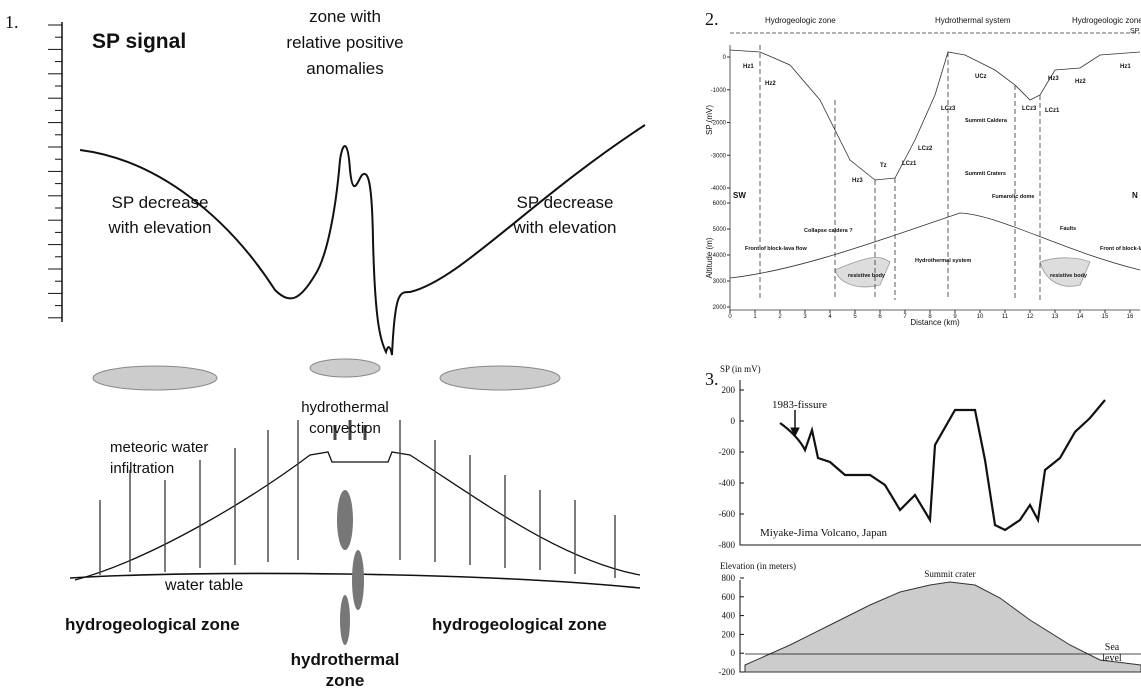 Image resolution: width=1141 pixels, height=688 pixels. What do you see at coordinates (719, 156) in the screenshot?
I see `tick-label: -3000` at bounding box center [719, 156].